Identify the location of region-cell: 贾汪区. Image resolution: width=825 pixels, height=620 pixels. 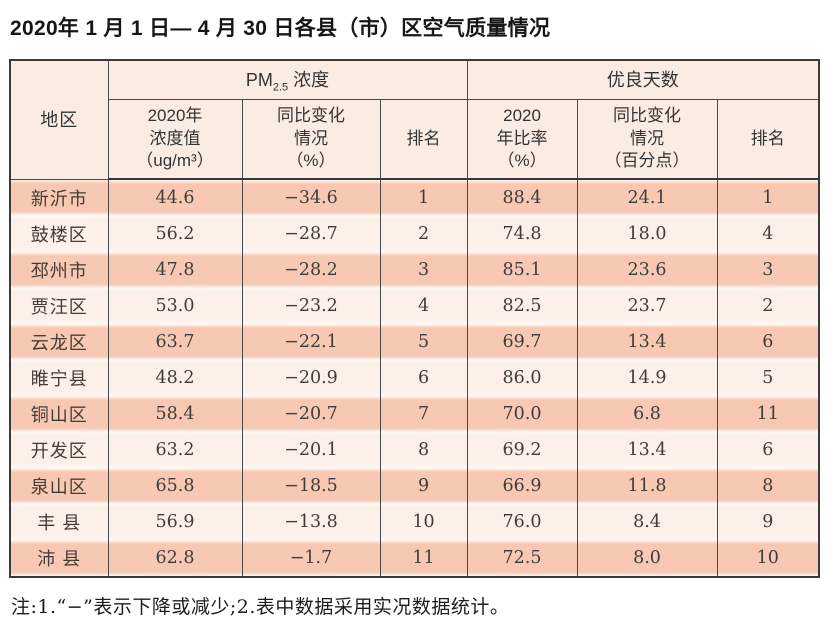
(59, 306).